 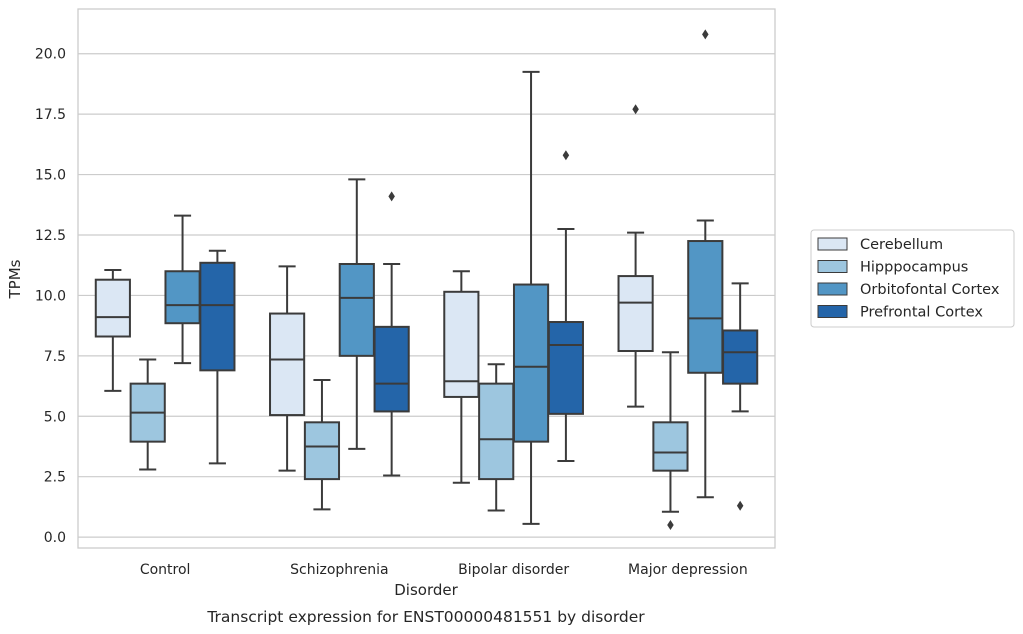 I want to click on y-axis-ticks: 0.0 2.5 5.0 7.5 10.0 12.5 15.0 17.5 20.0, so click(x=50, y=296).